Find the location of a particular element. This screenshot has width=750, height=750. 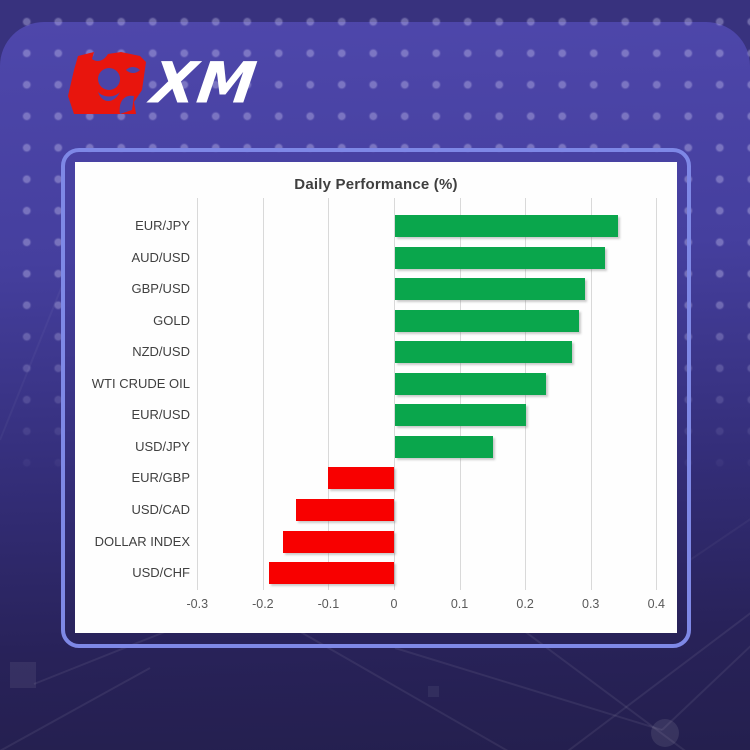

category-label: EUR/GBP is located at coordinates (160, 478).